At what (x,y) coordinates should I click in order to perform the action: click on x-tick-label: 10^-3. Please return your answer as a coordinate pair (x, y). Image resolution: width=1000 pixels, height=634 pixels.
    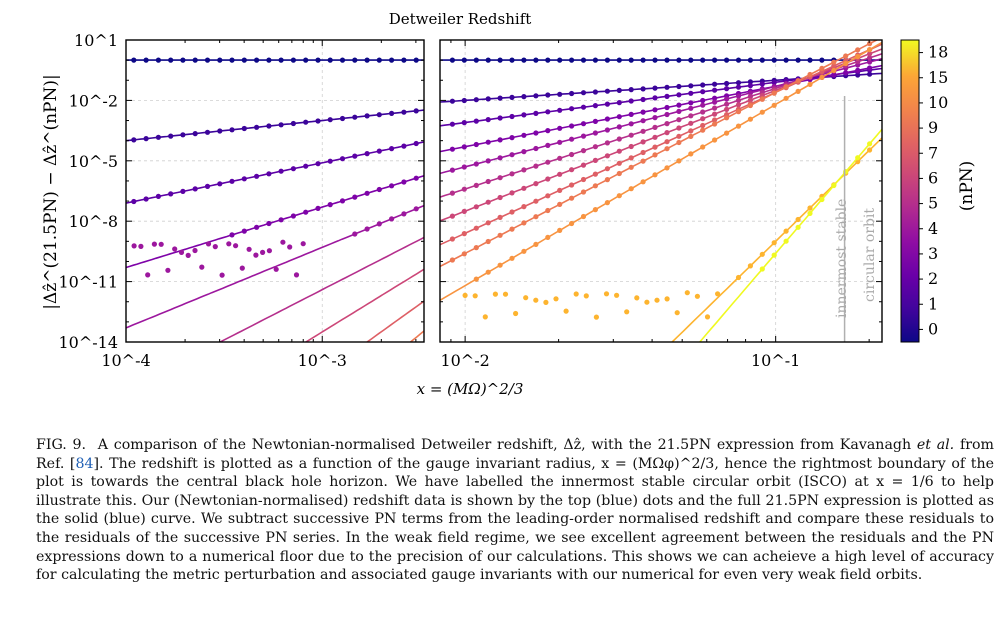
    Looking at the image, I should click on (322, 360).